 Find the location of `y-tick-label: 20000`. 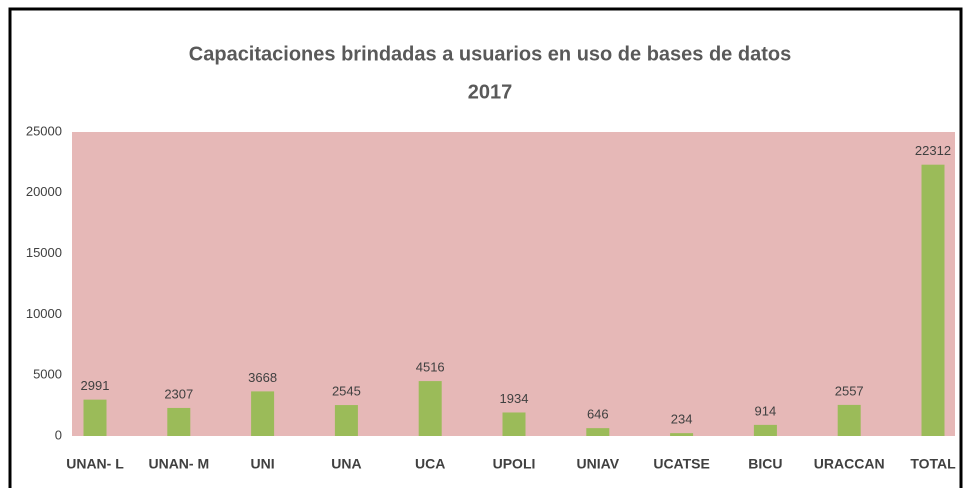

y-tick-label: 20000 is located at coordinates (44, 191).